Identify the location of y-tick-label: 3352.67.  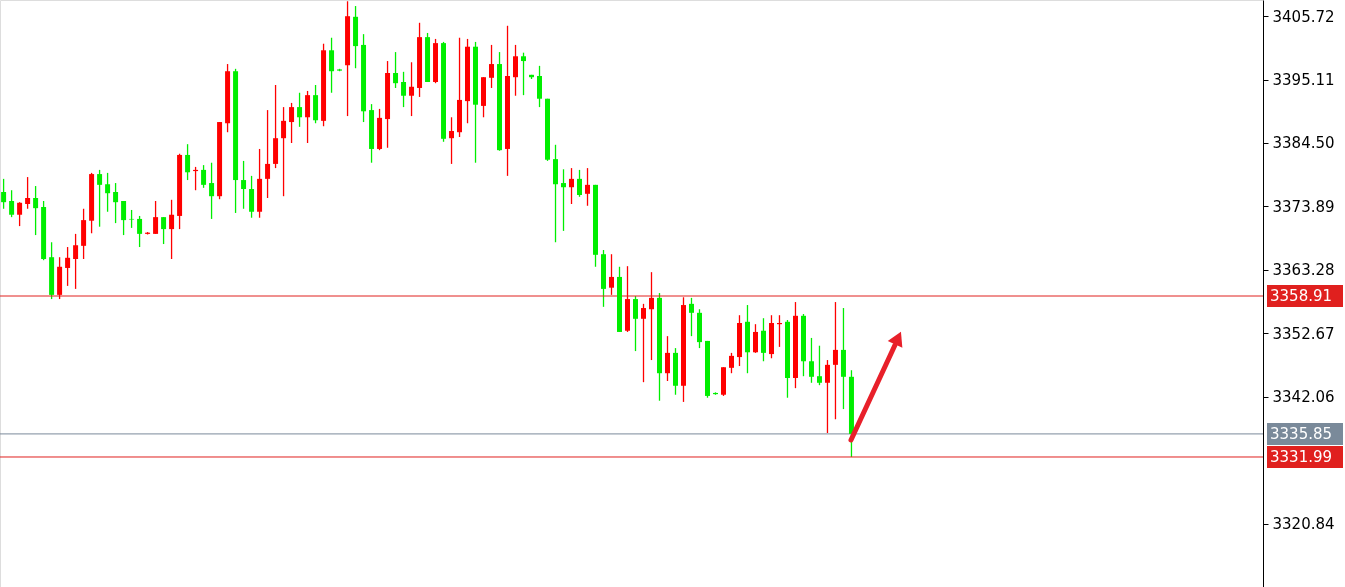
(1303, 333).